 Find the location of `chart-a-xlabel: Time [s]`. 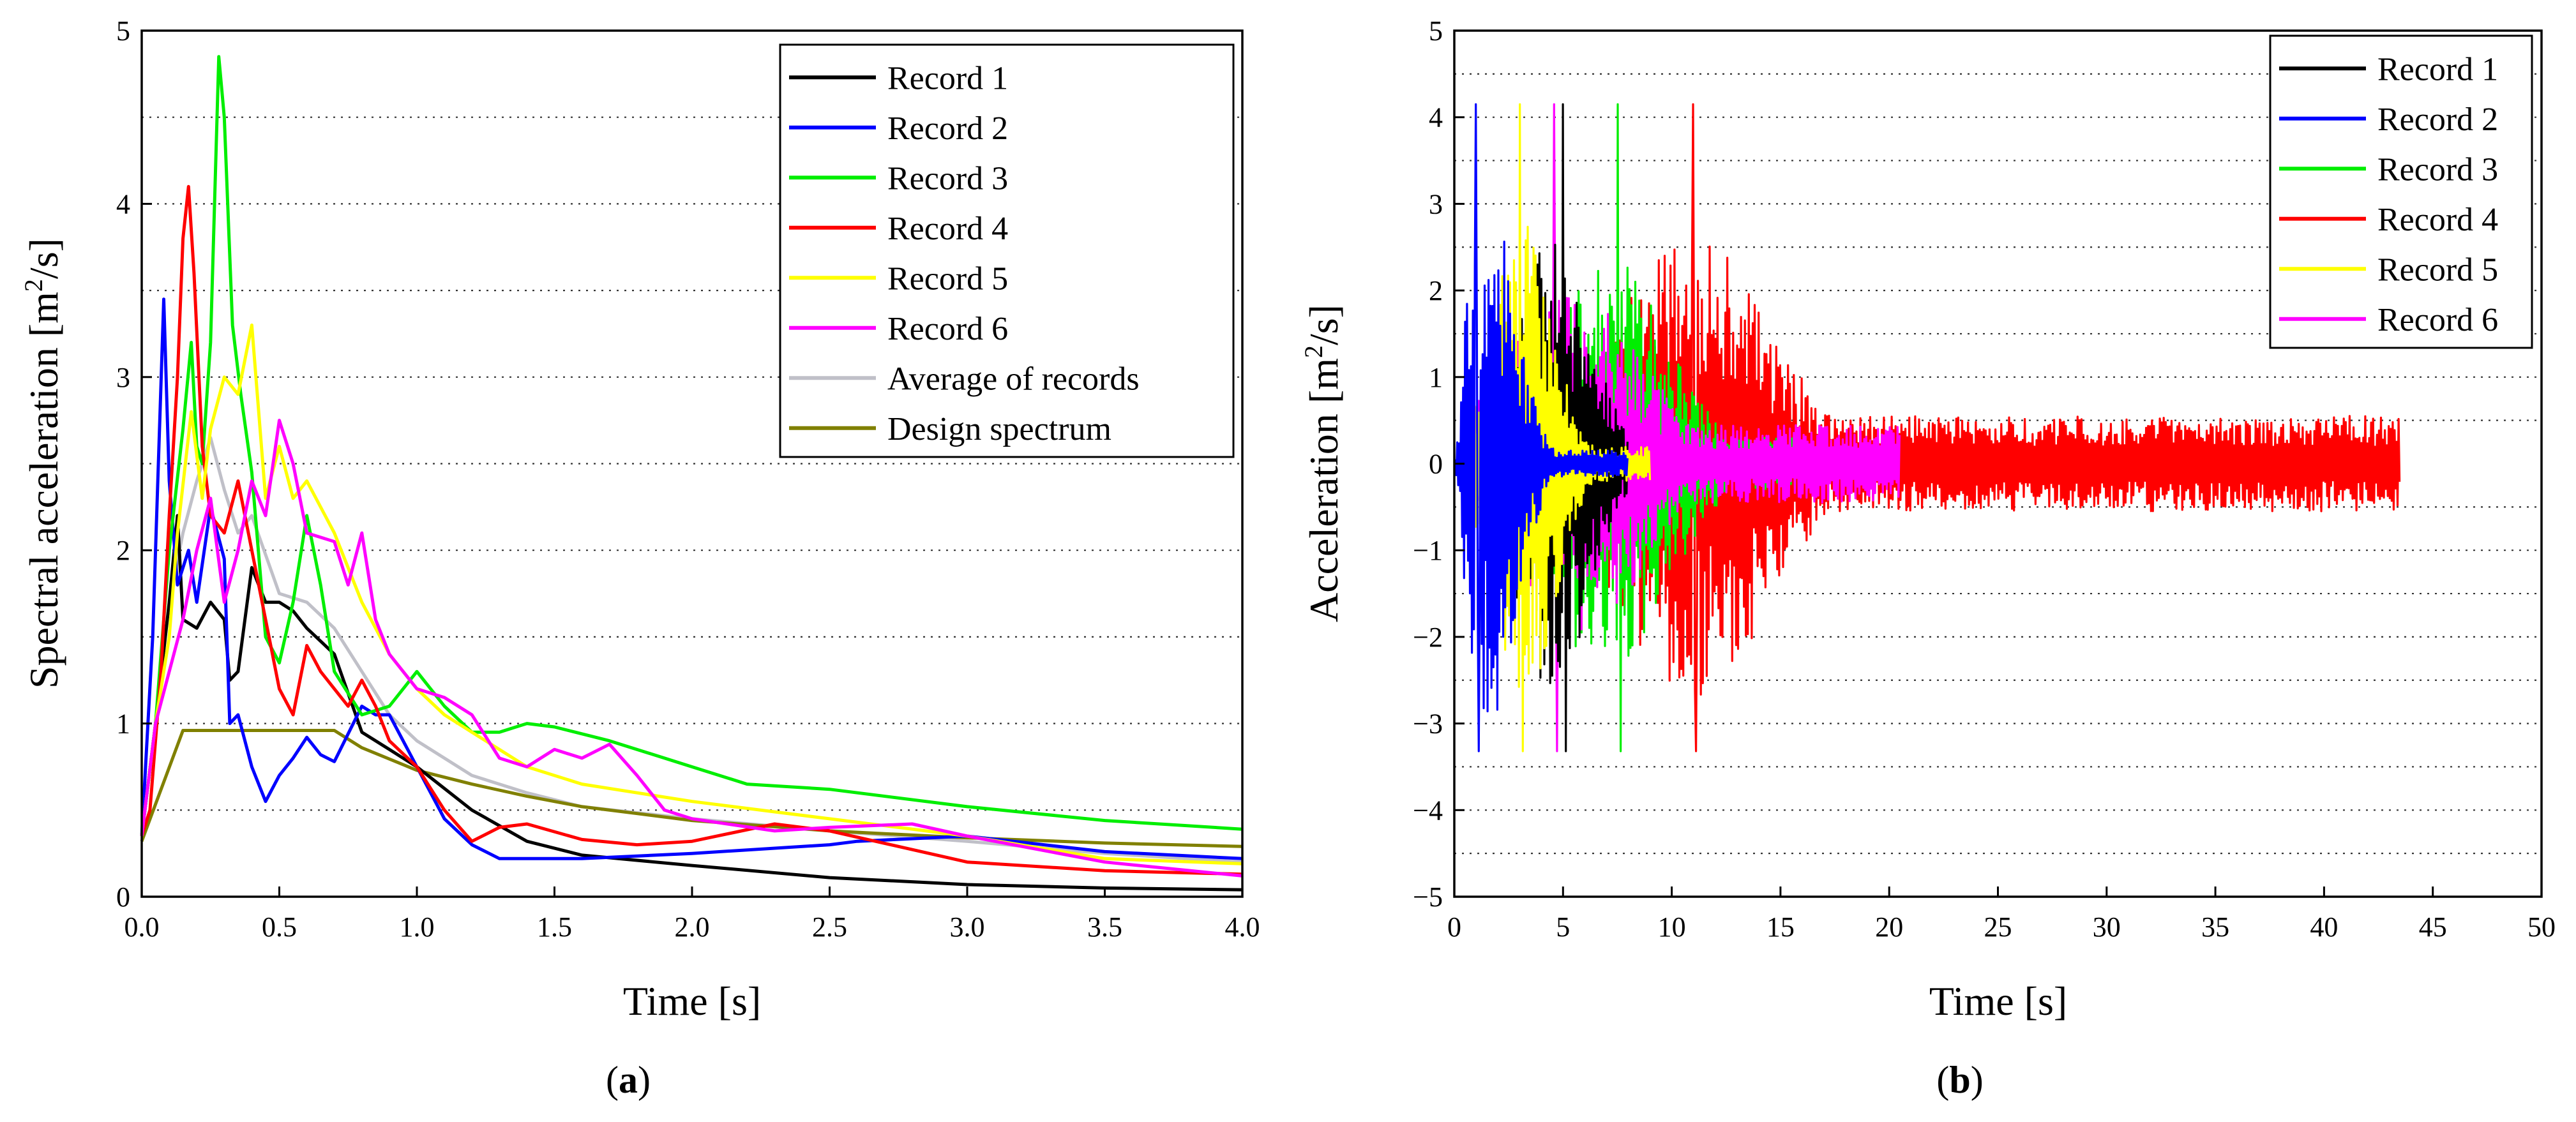

chart-a-xlabel: Time [s] is located at coordinates (692, 1001).